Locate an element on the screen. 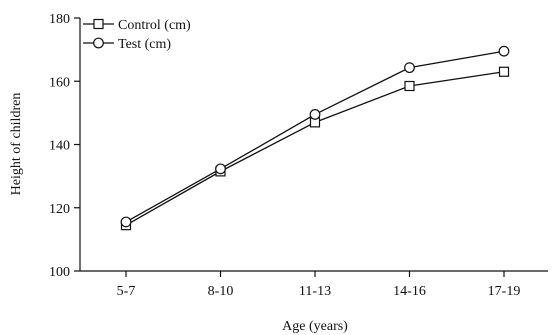  y-tick-label: 120 is located at coordinates (59, 209).